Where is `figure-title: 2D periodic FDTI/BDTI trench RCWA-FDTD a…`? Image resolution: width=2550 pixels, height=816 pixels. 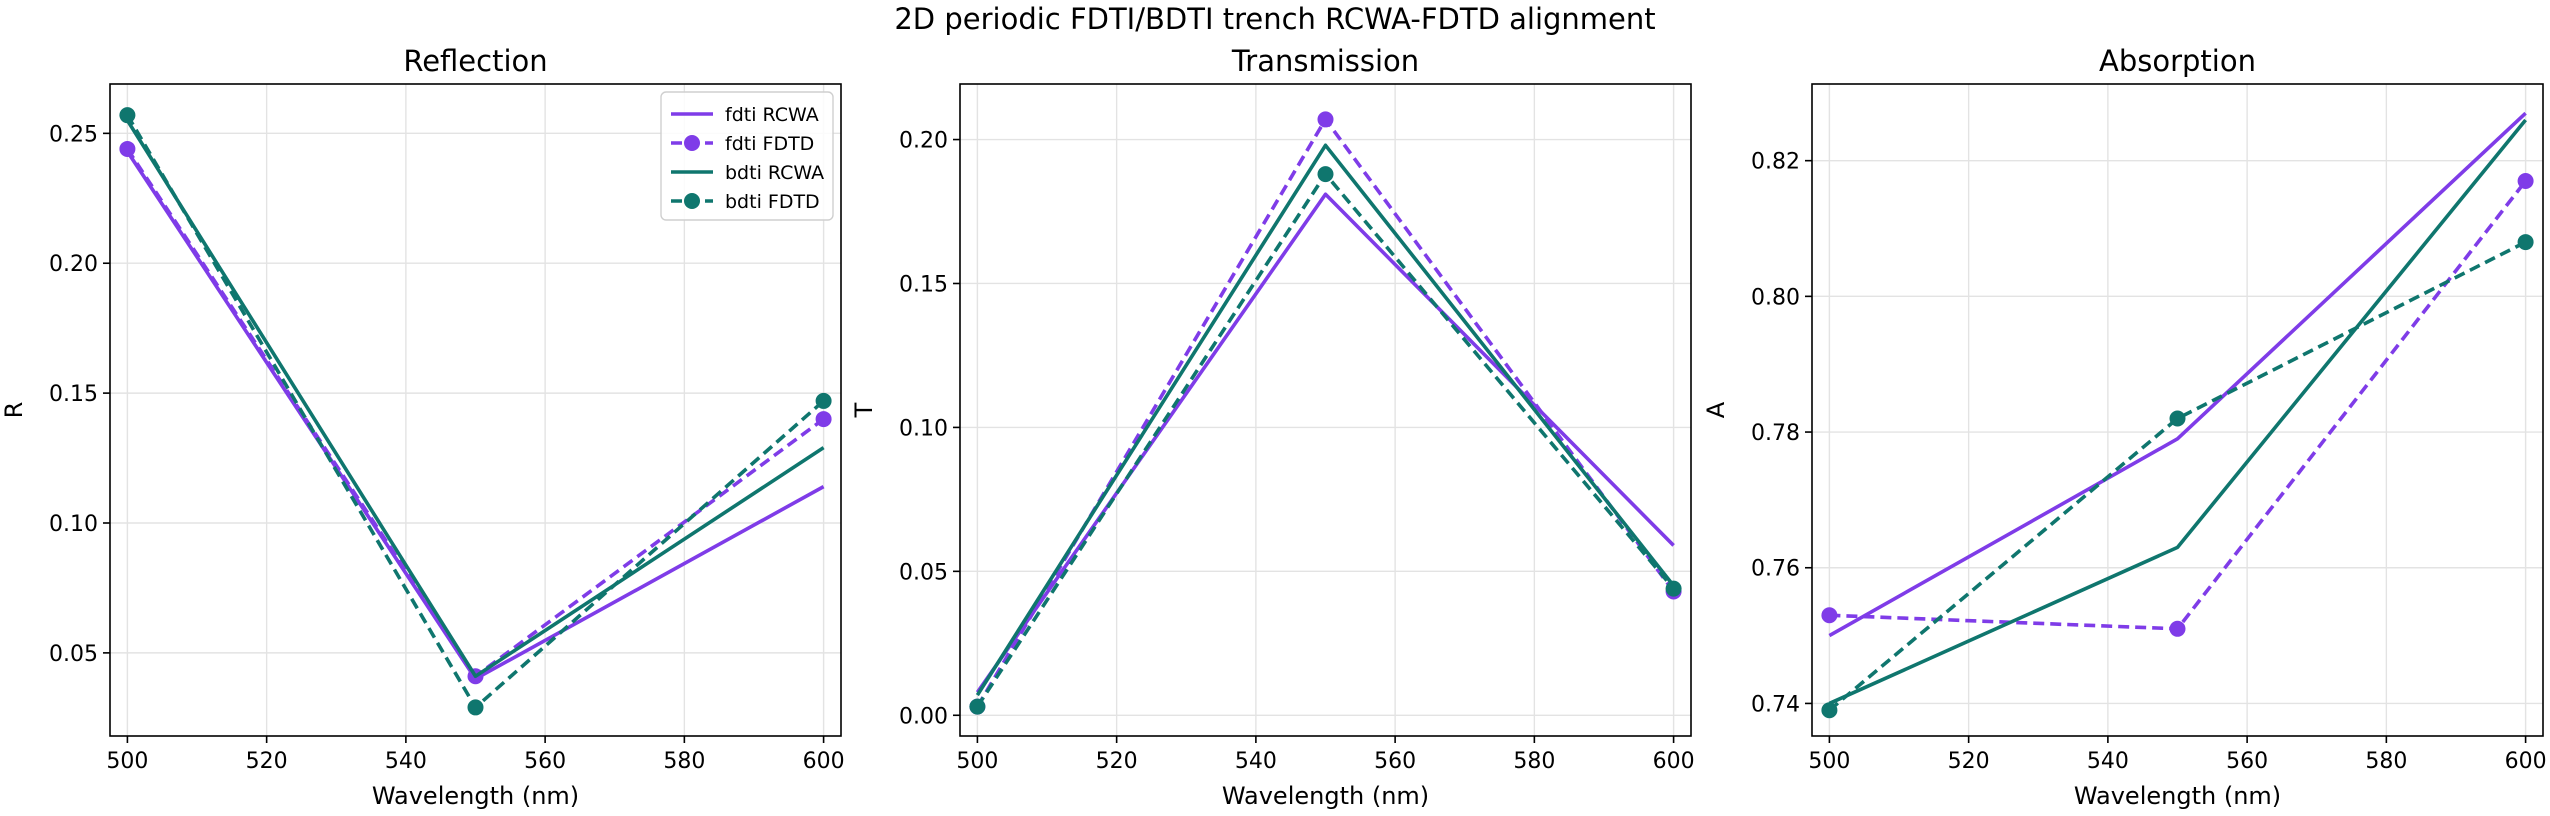 figure-title: 2D periodic FDTI/BDTI trench RCWA-FDTD a… is located at coordinates (1274, 19).